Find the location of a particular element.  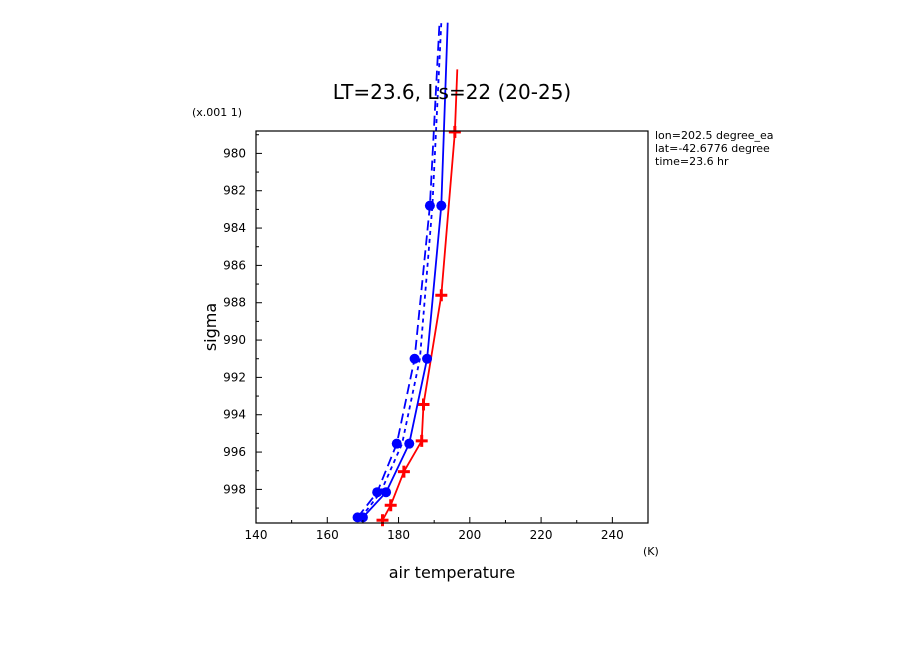

y-tick-label: 994 is located at coordinates (234, 415).